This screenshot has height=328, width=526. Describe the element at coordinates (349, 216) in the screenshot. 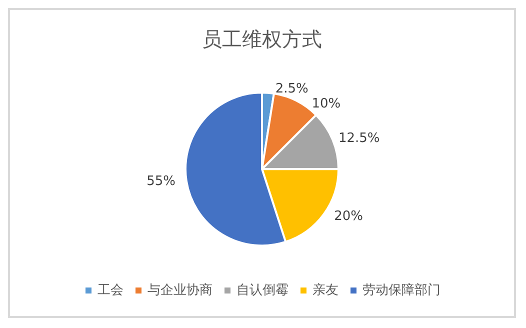

I see `data-label: 20%` at that location.